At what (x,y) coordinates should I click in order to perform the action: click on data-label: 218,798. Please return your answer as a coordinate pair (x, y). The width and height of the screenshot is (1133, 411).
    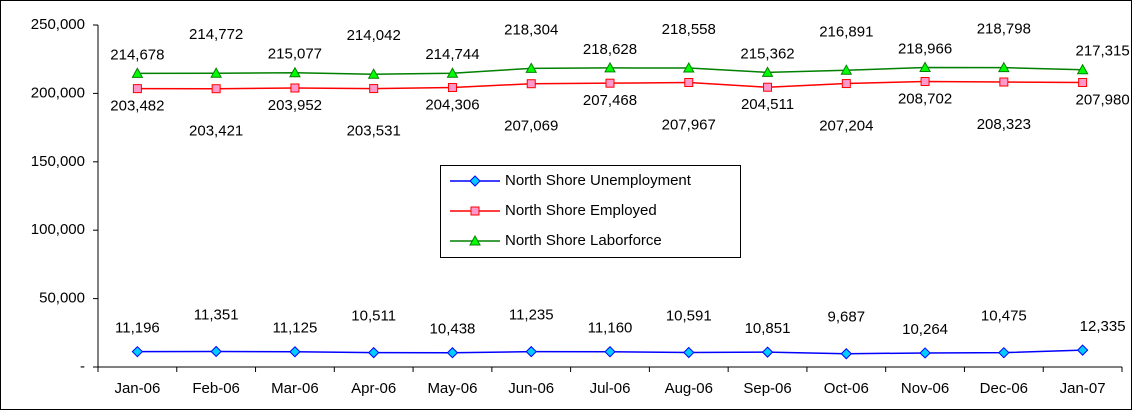
    Looking at the image, I should click on (1004, 29).